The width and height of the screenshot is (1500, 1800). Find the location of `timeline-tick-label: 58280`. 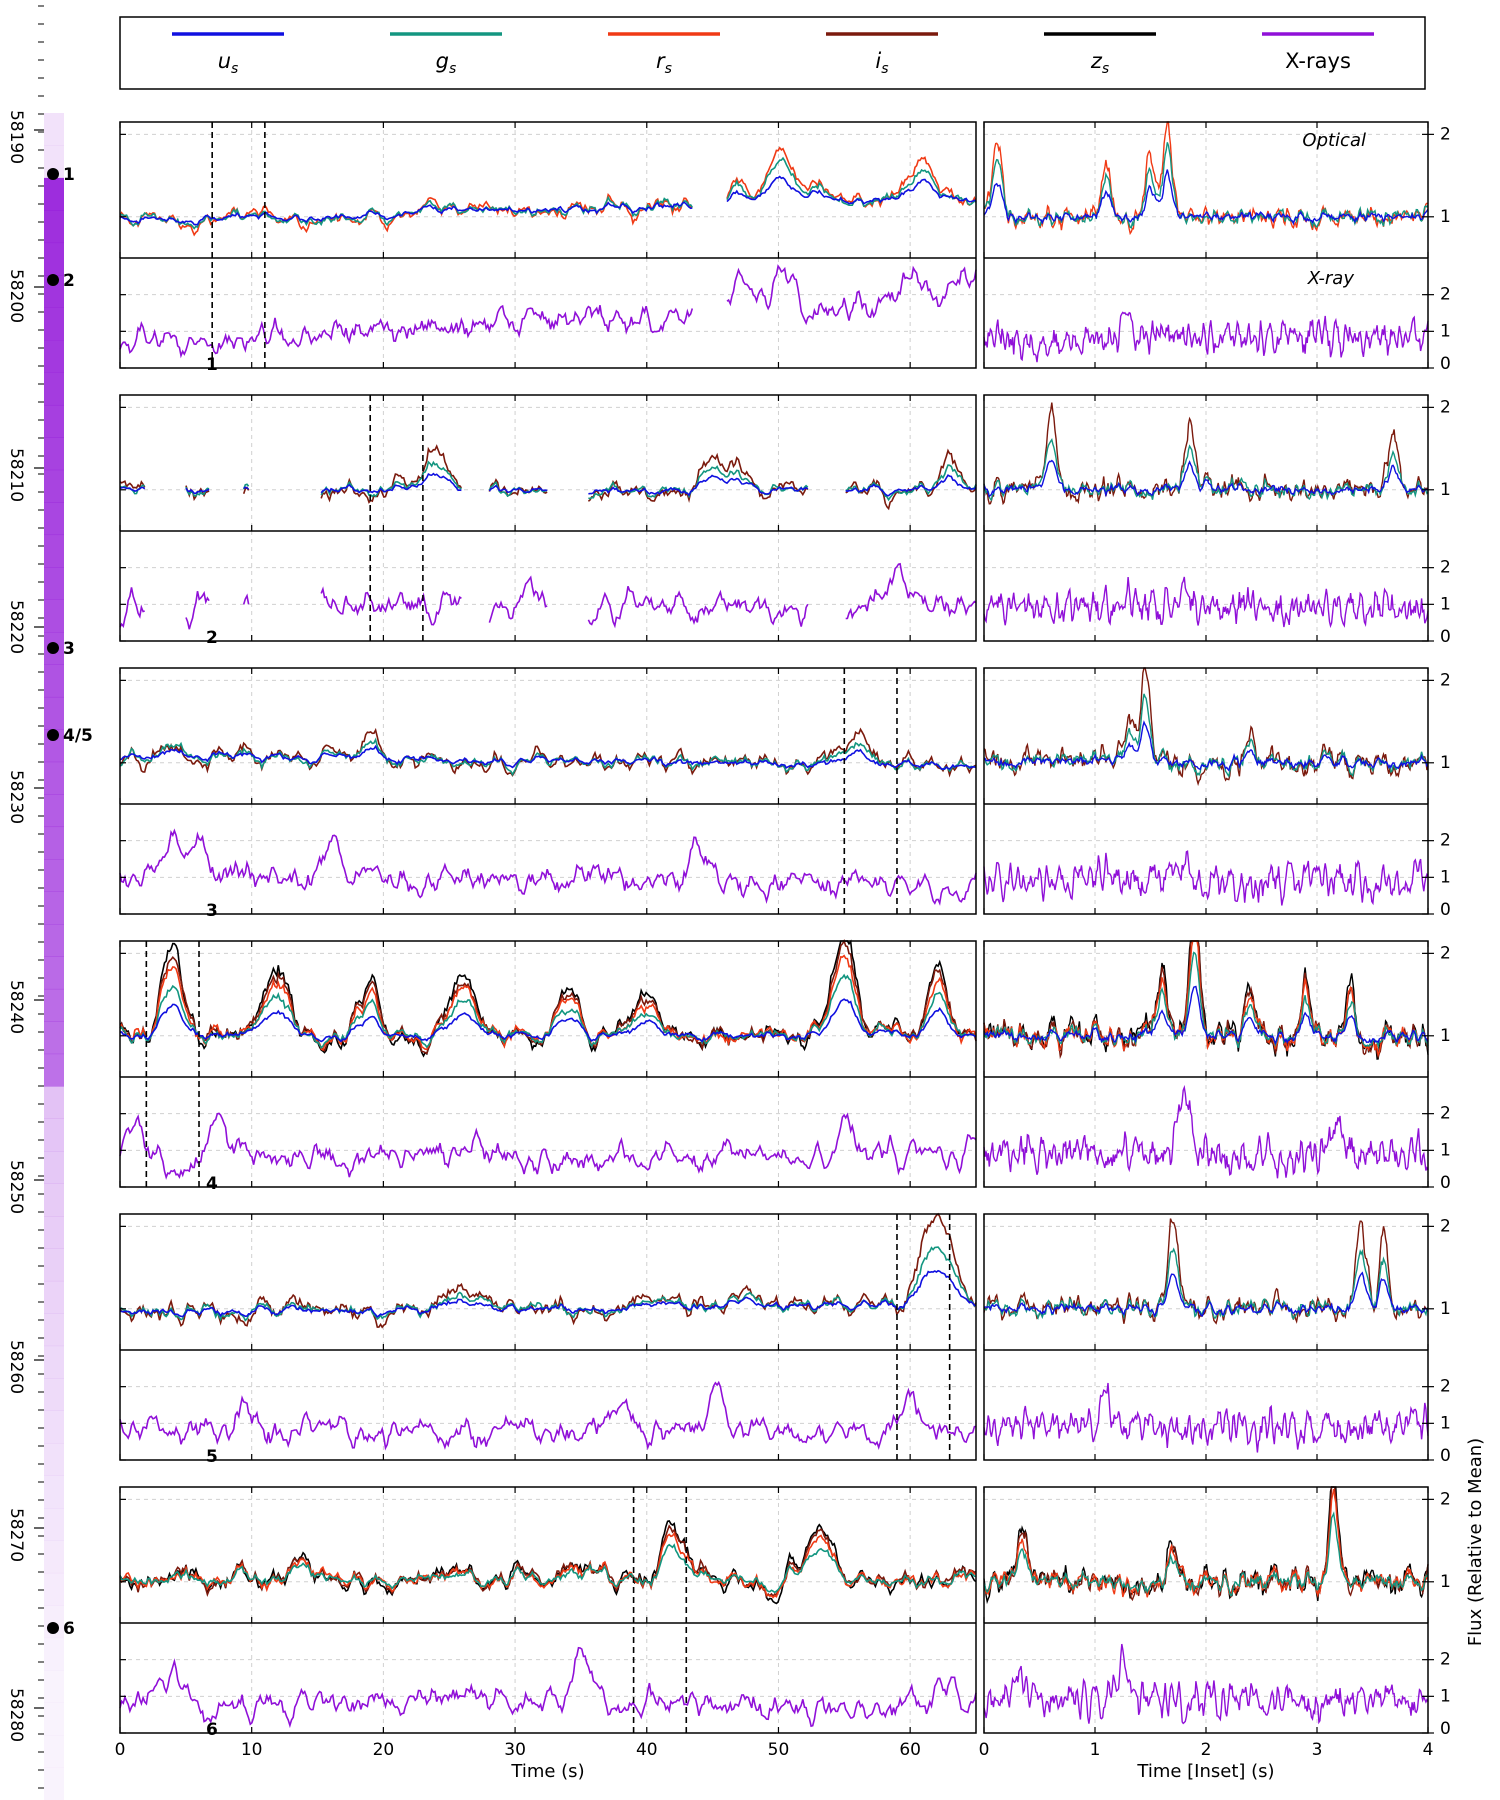

timeline-tick-label: 58280 is located at coordinates (16, 1715).